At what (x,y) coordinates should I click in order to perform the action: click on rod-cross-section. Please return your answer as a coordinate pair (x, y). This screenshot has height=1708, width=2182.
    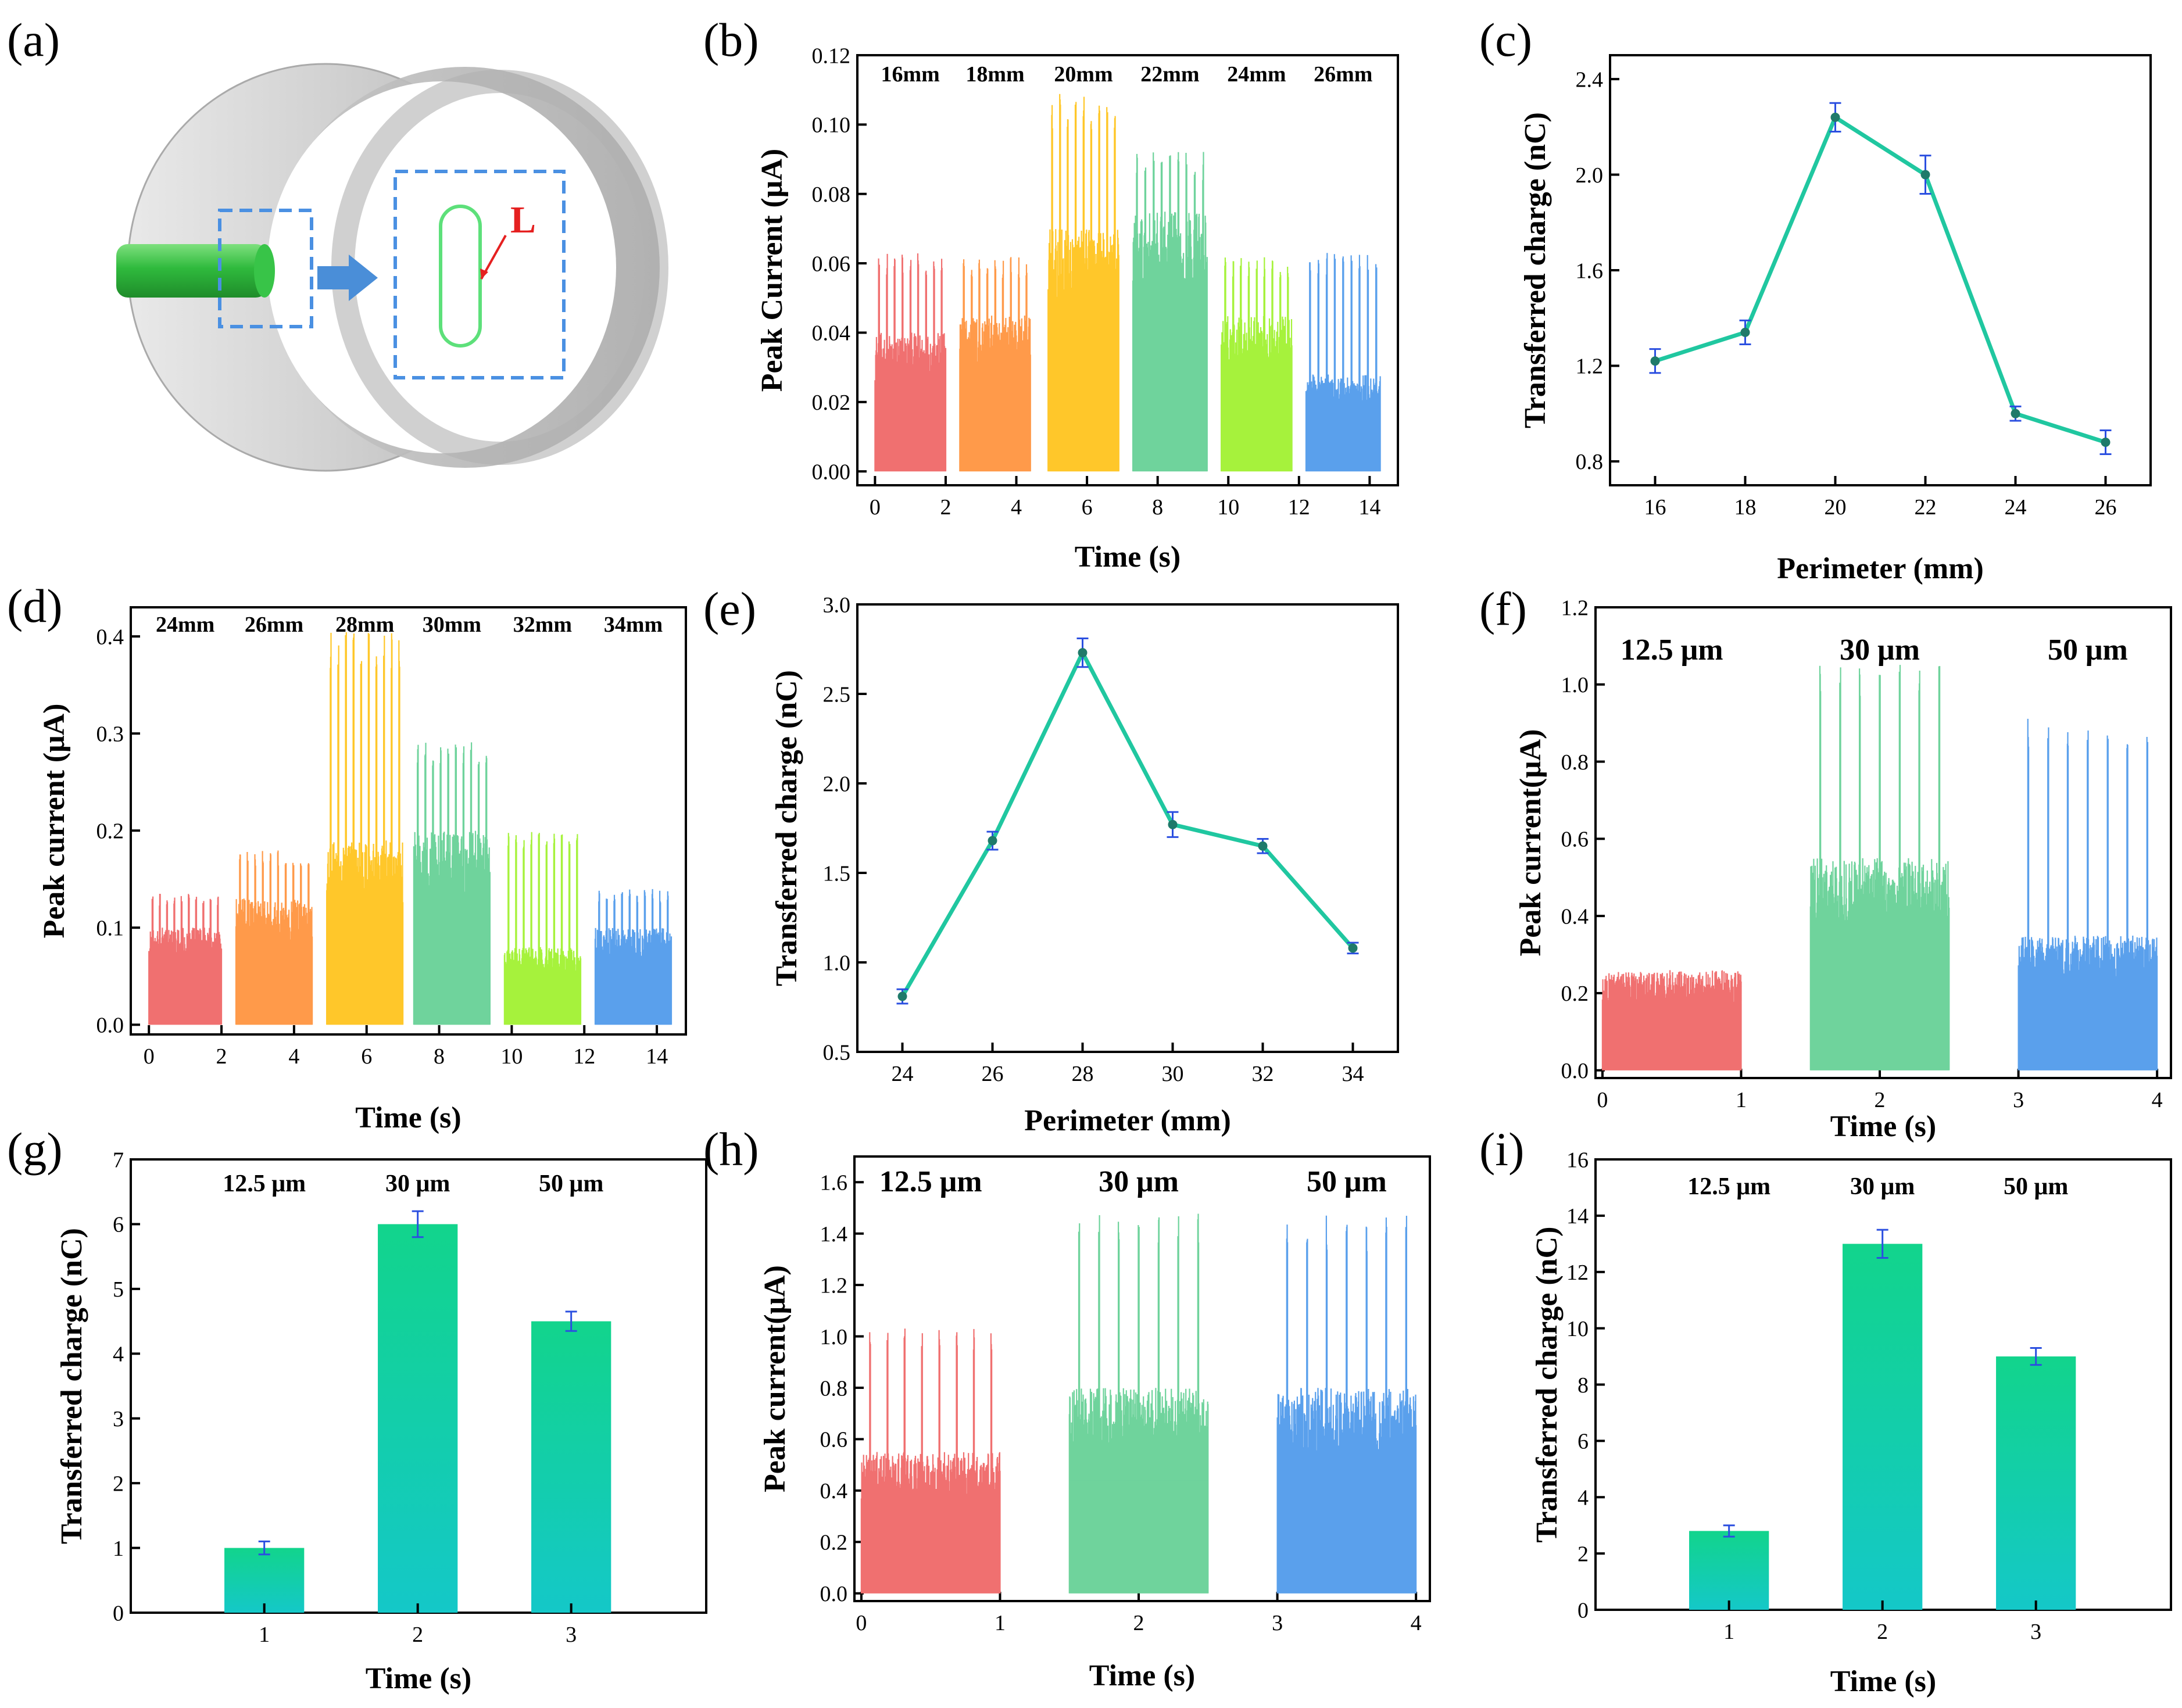
    Looking at the image, I should click on (461, 276).